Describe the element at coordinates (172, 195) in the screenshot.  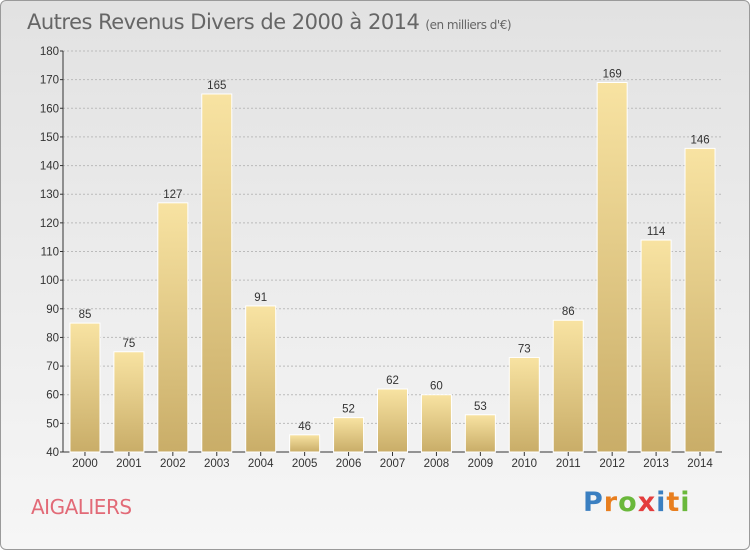
I see `data-label: 127` at that location.